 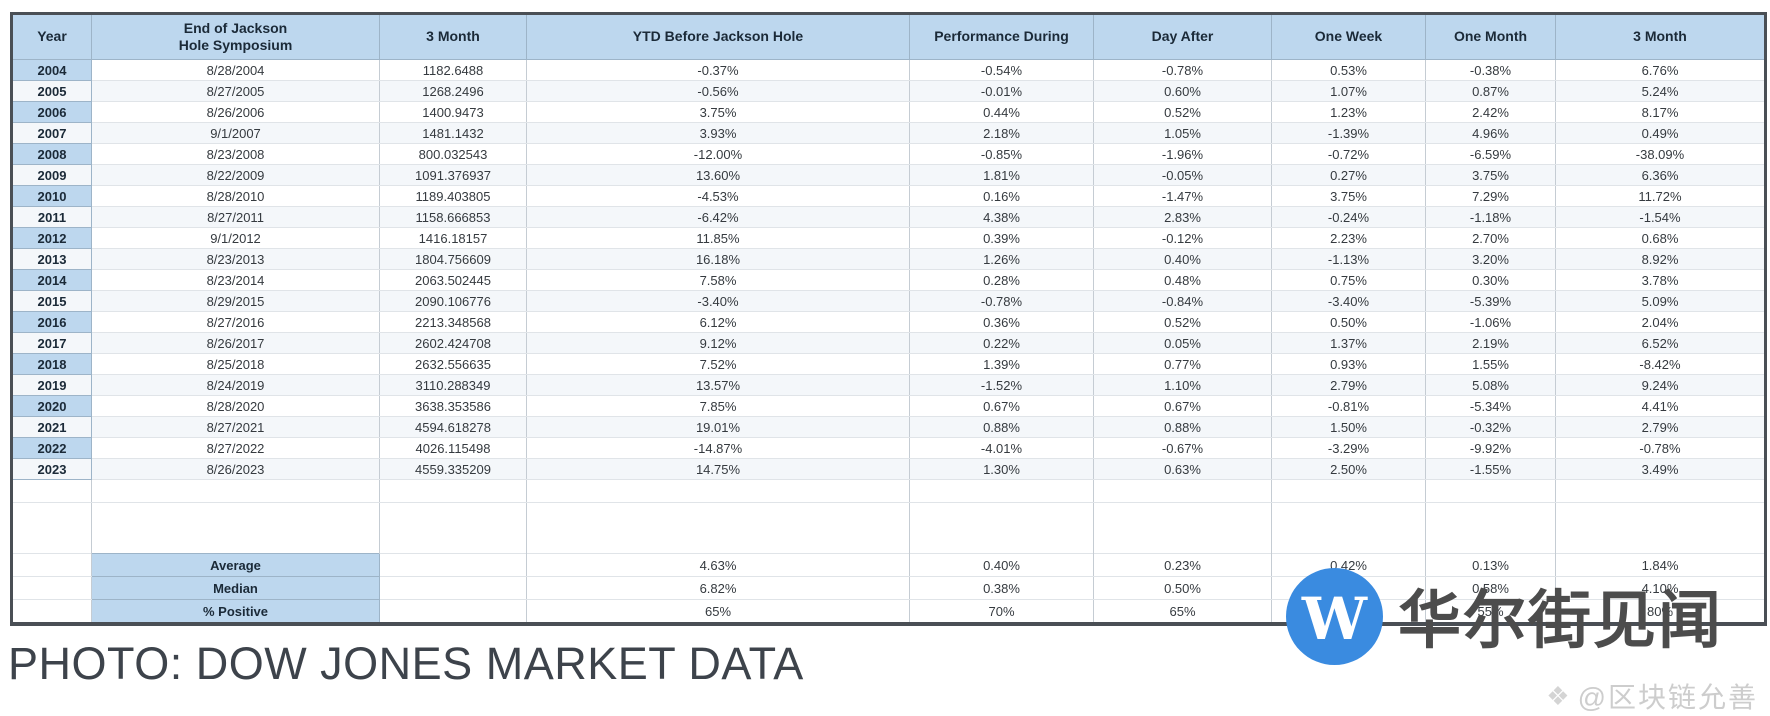 What do you see at coordinates (1001, 385) in the screenshot?
I see `table-cell: -1.52%` at bounding box center [1001, 385].